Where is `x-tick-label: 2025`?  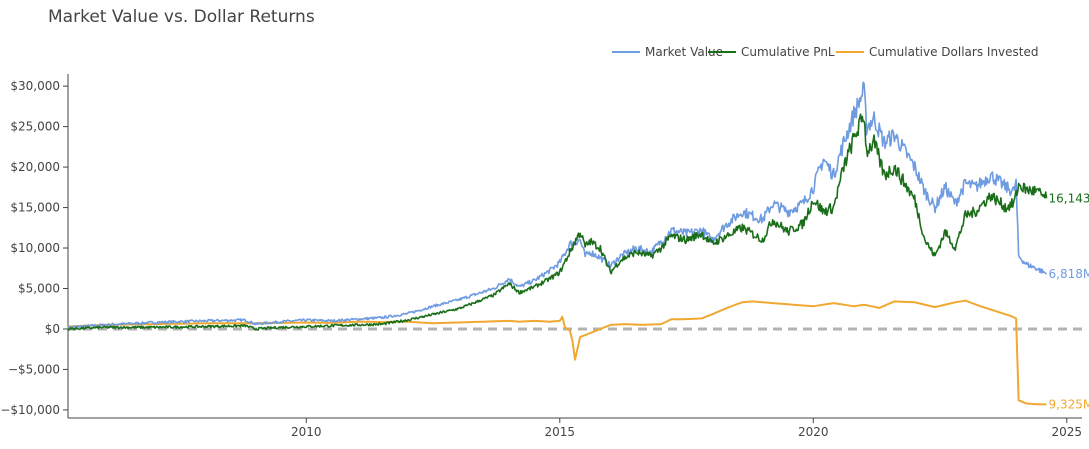
x-tick-label: 2025 is located at coordinates (1067, 432).